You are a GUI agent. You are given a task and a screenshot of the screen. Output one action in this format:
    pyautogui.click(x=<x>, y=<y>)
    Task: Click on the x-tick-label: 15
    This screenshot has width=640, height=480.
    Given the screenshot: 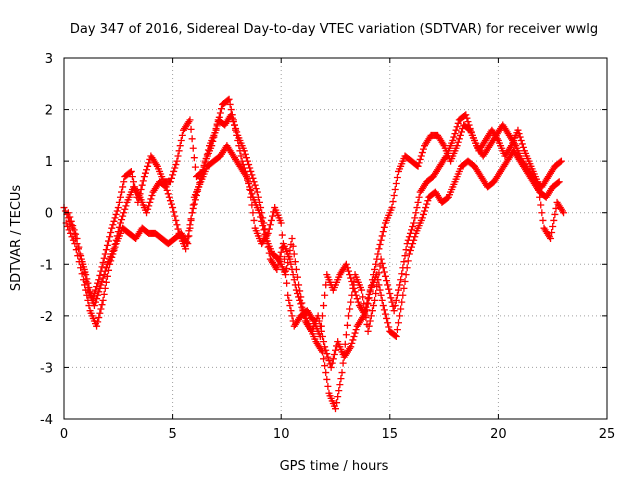 What is the action you would take?
    pyautogui.click(x=390, y=434)
    